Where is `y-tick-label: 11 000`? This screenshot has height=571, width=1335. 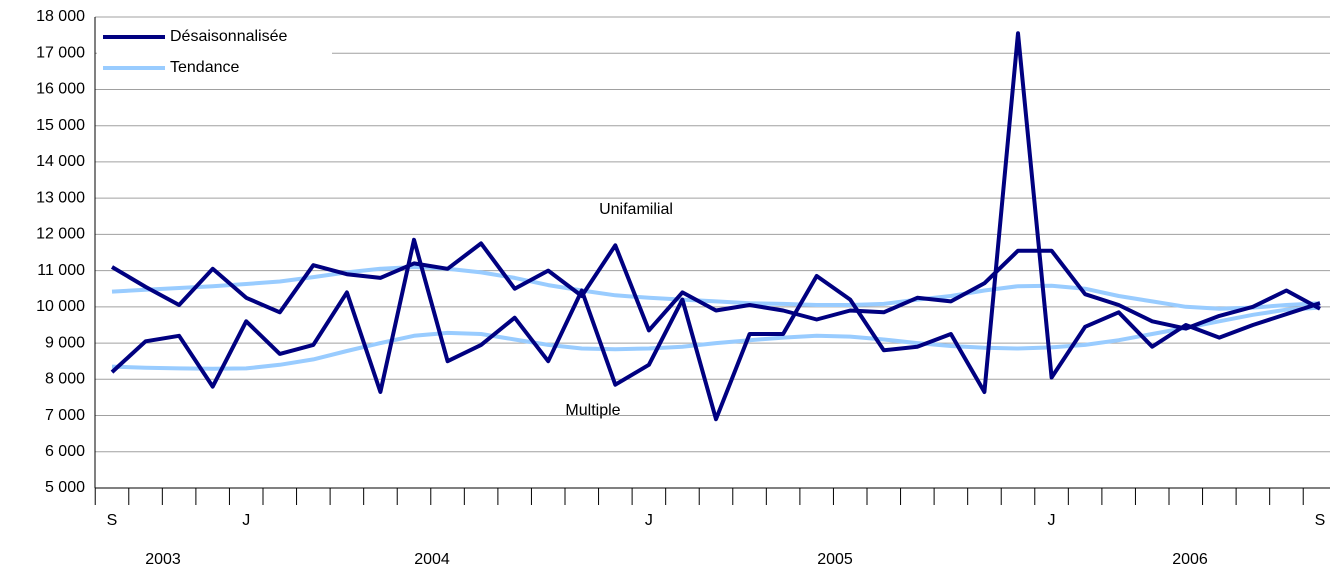
y-tick-label: 11 000 is located at coordinates (61, 270).